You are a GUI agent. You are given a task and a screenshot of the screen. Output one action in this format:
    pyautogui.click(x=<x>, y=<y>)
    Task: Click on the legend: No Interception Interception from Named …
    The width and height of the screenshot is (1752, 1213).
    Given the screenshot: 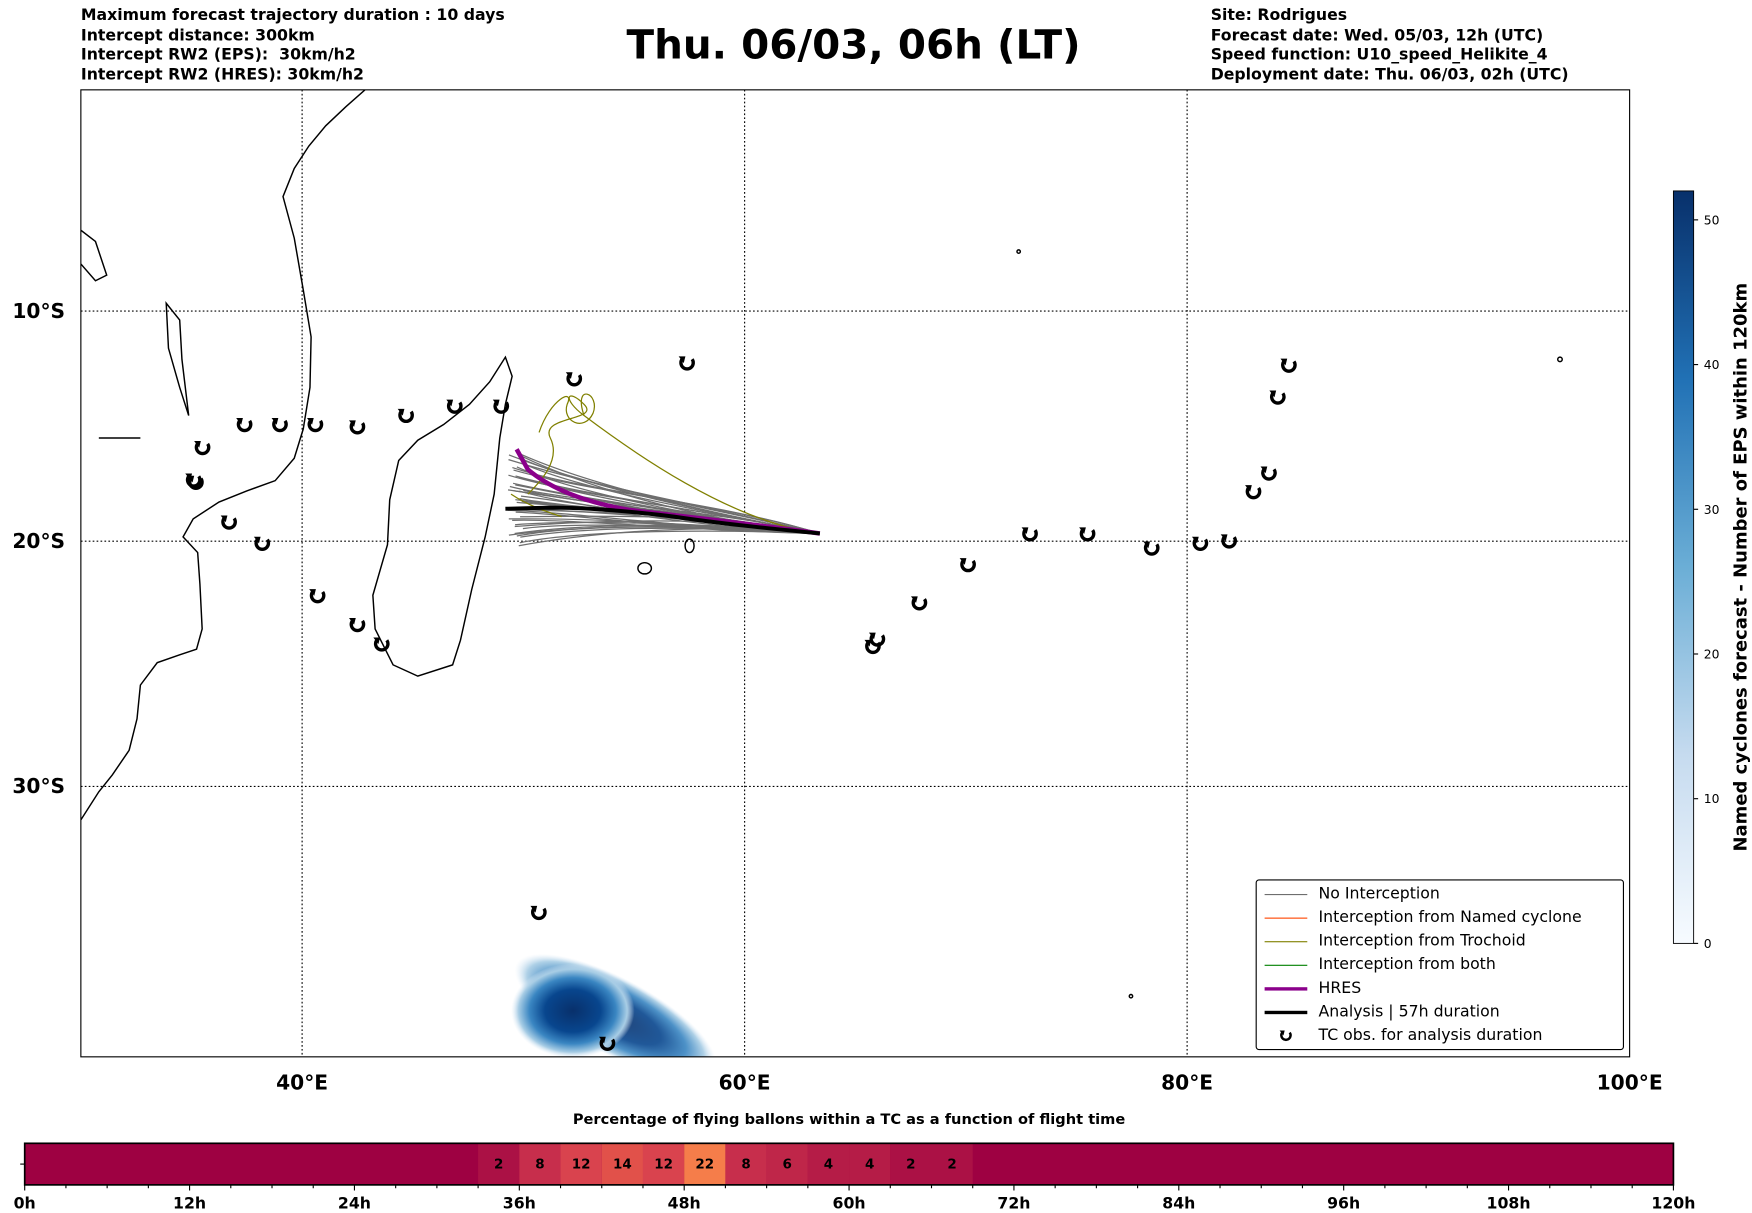 What is the action you would take?
    pyautogui.click(x=1440, y=965)
    